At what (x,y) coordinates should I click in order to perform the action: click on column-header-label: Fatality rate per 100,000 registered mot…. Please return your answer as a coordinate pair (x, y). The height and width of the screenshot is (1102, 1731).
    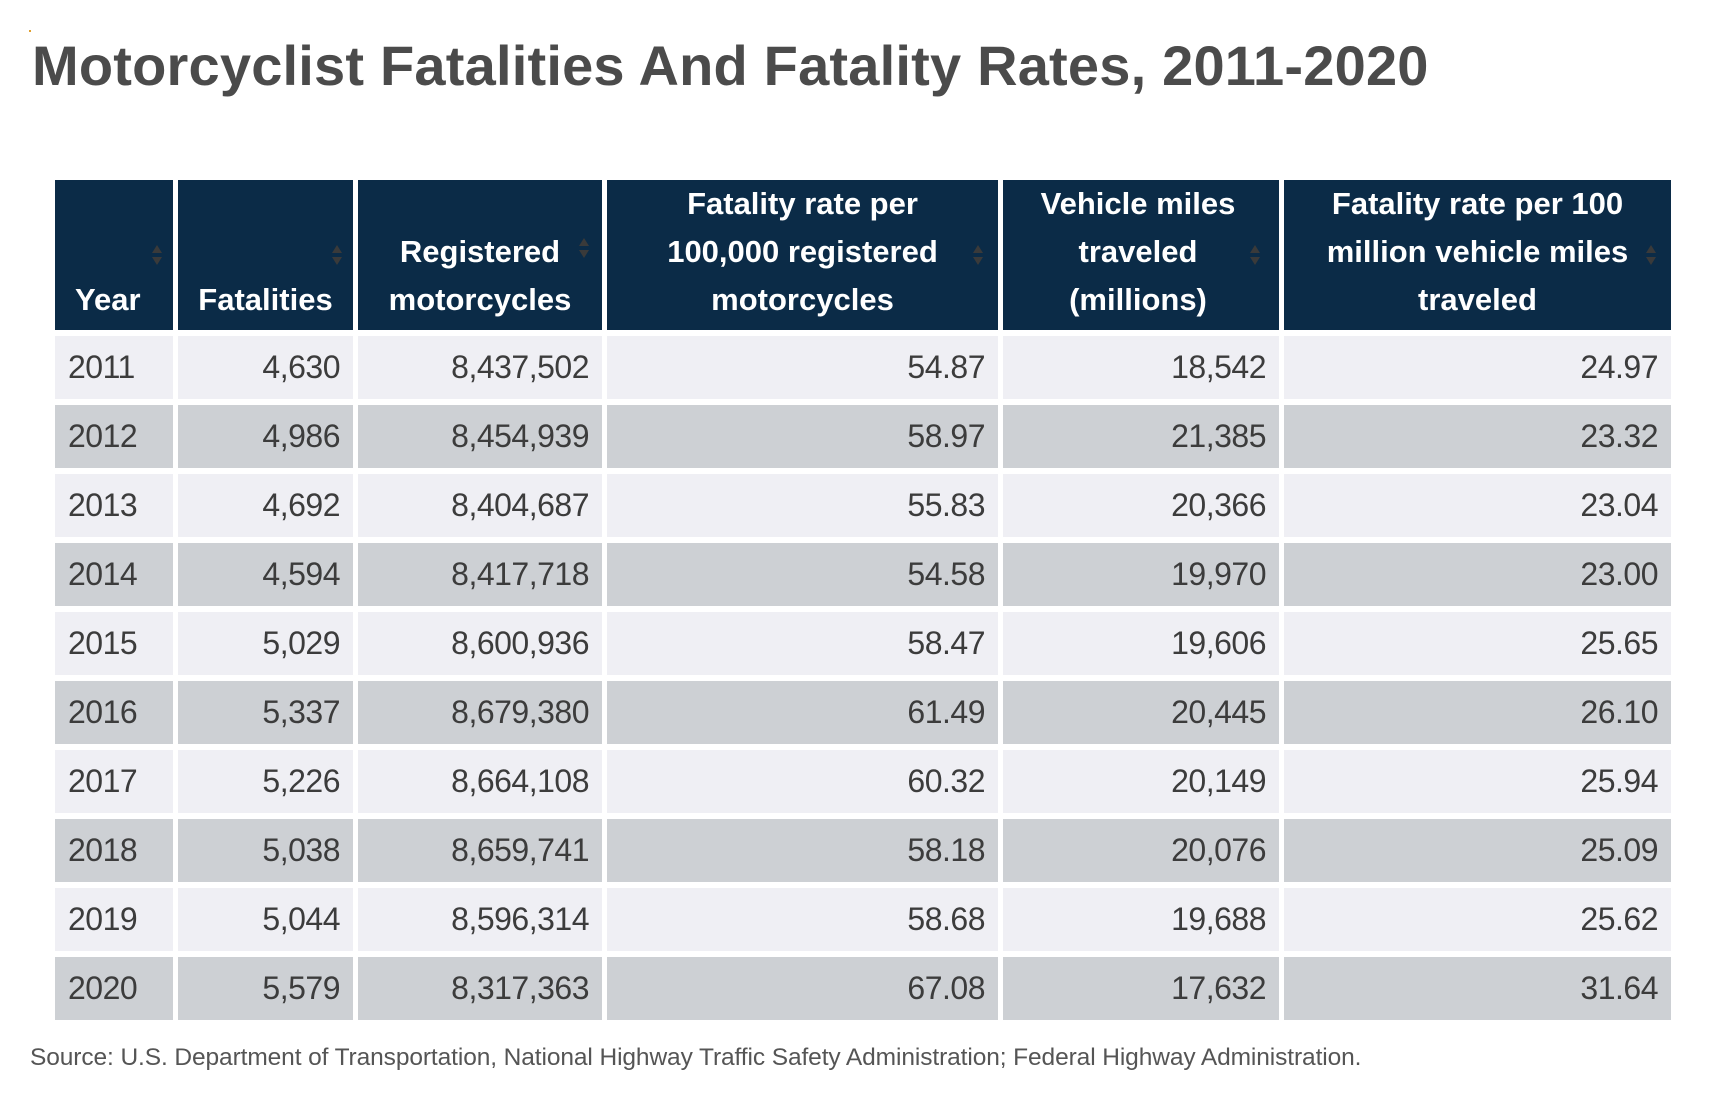
    Looking at the image, I should click on (802, 251).